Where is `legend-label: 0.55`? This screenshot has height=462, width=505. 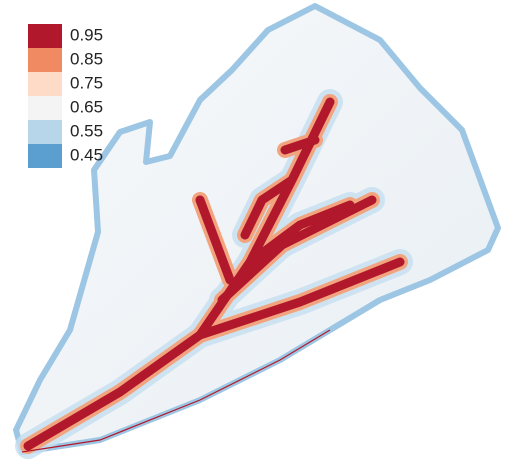 legend-label: 0.55 is located at coordinates (86, 130).